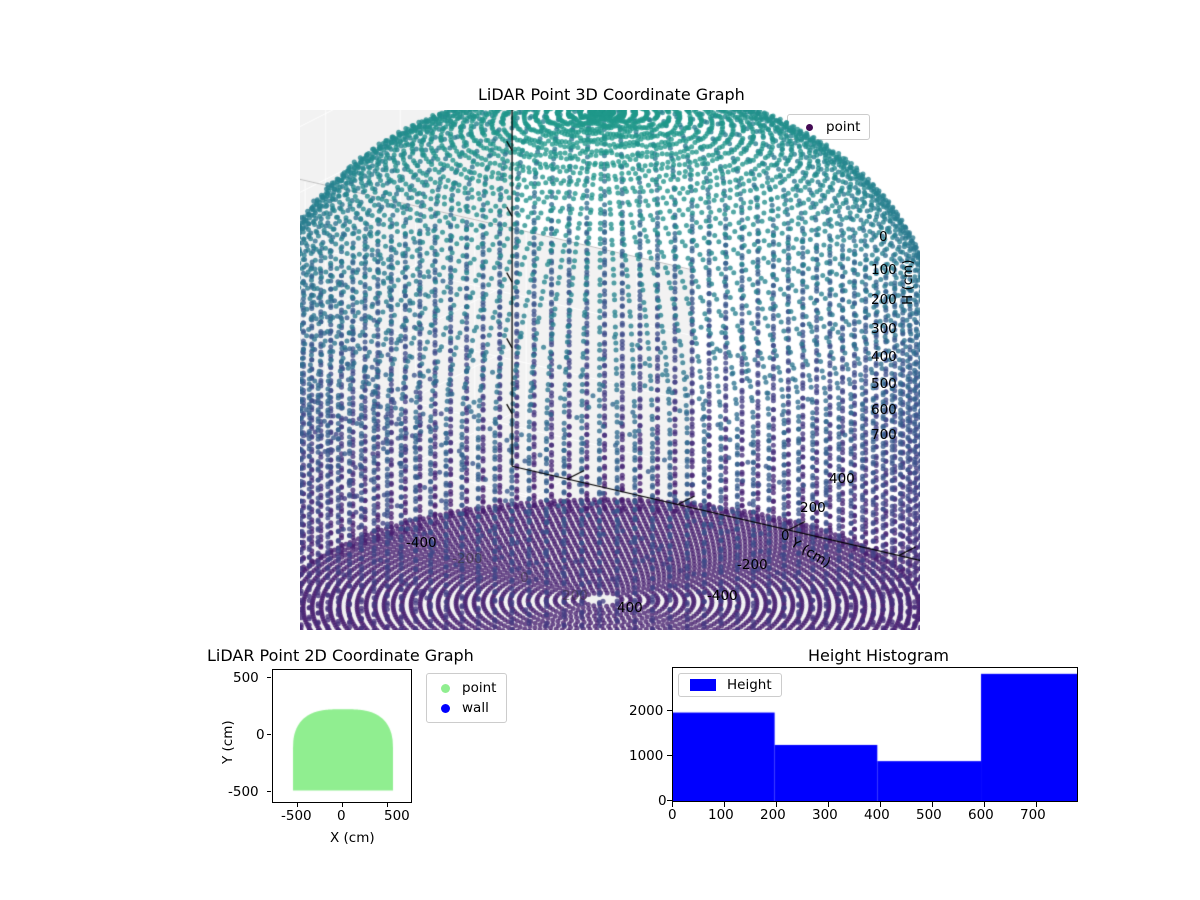  Describe the element at coordinates (228, 742) in the screenshot. I see `plot2d-y-axis-label: Y (cm)` at that location.